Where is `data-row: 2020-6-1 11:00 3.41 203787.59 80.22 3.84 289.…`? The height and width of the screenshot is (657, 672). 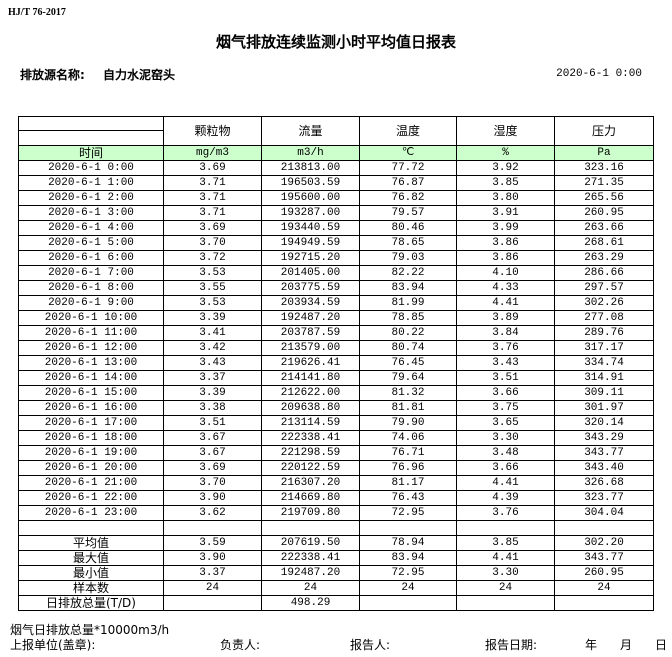
data-row: 2020-6-1 11:00 3.41 203787.59 80.22 3.84 289.… is located at coordinates (336, 333).